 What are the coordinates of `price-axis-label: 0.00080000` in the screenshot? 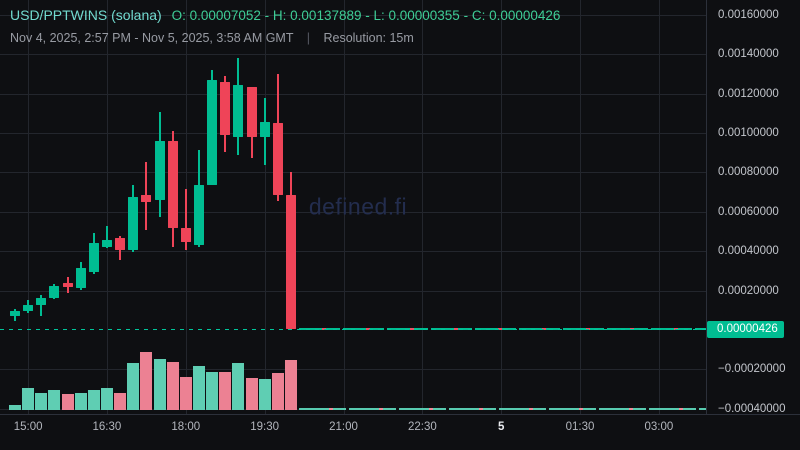 It's located at (748, 172).